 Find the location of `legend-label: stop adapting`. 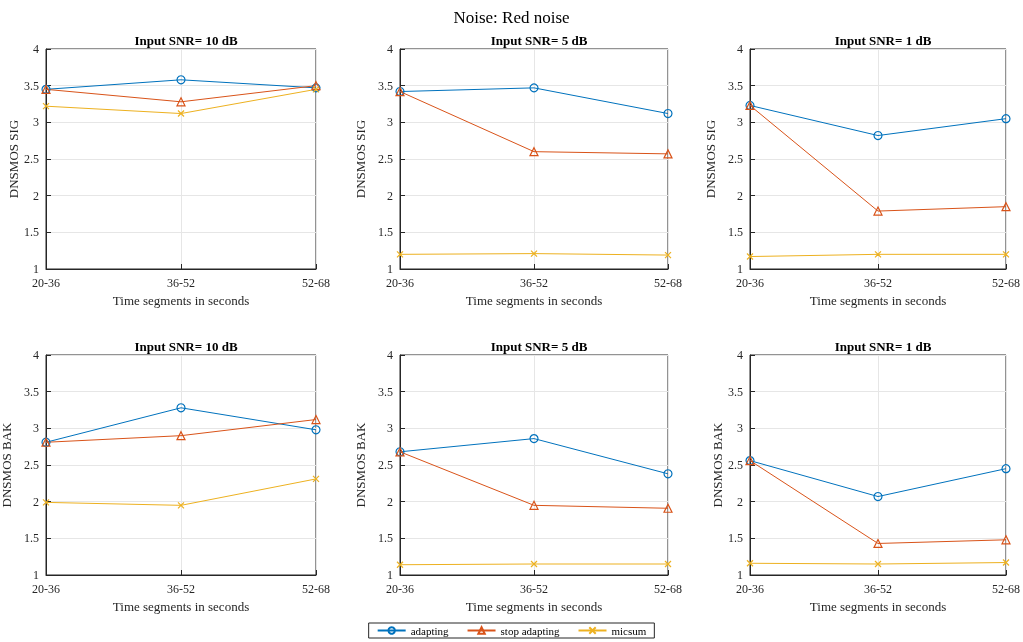

legend-label: stop adapting is located at coordinates (530, 630).